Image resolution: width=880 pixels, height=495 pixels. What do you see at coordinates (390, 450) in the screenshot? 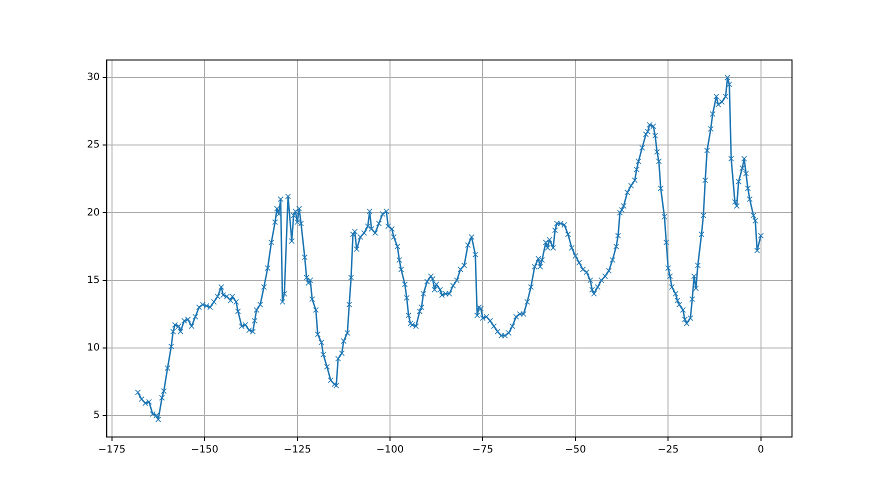
I see `x-tick-label: −100` at bounding box center [390, 450].